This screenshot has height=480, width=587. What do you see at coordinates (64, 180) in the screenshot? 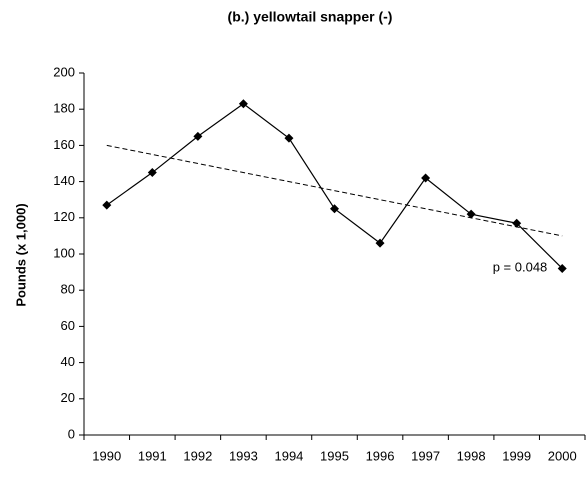
I see `y-tick-label: 140` at bounding box center [64, 180].